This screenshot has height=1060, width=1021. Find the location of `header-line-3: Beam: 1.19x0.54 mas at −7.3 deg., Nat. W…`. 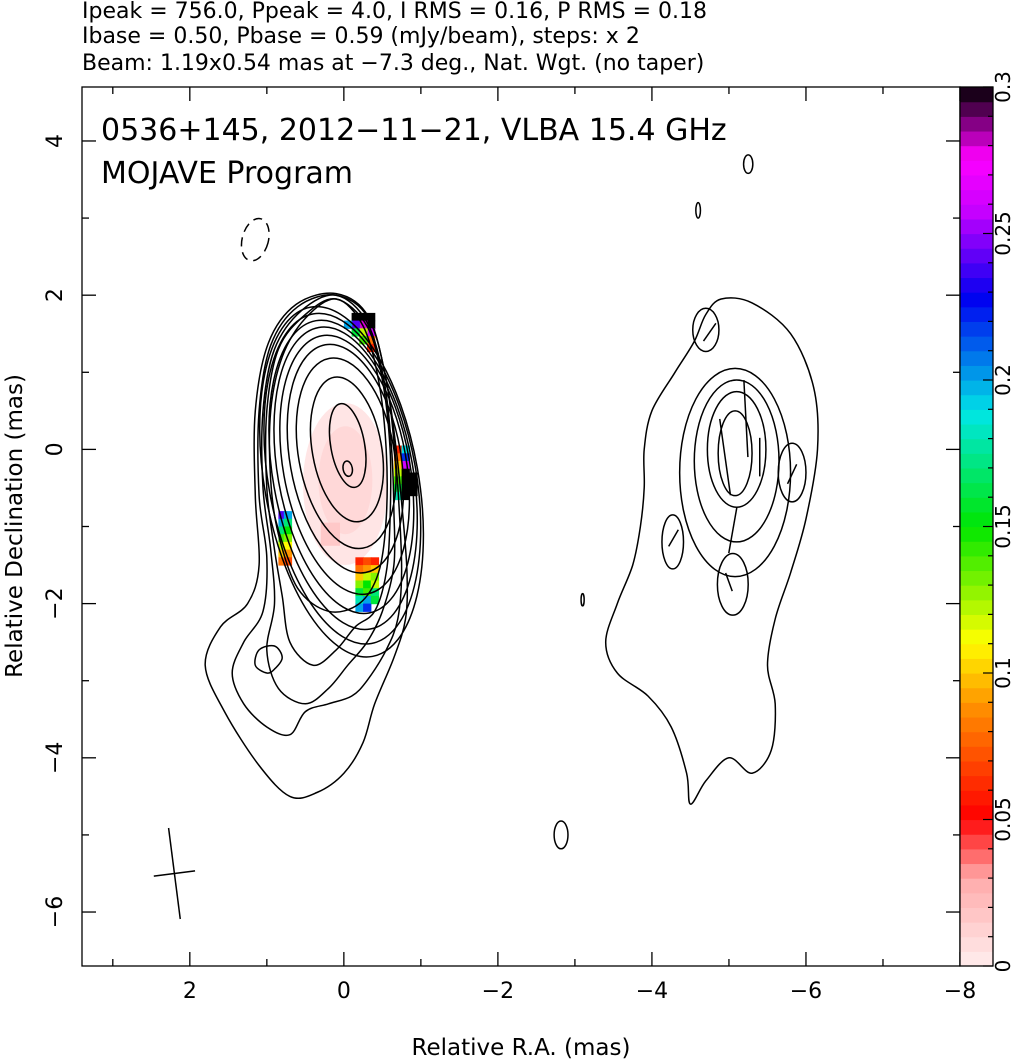

header-line-3: Beam: 1.19x0.54 mas at −7.3 deg., Nat. W… is located at coordinates (393, 63).